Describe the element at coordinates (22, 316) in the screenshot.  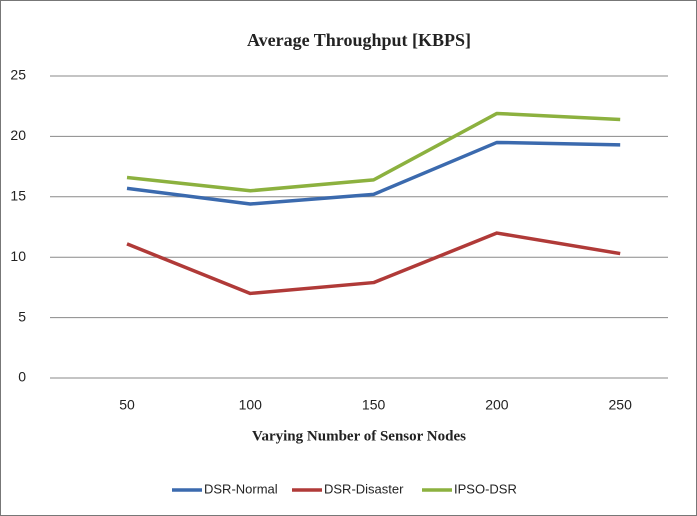
I see `y-tick-label: 5` at that location.